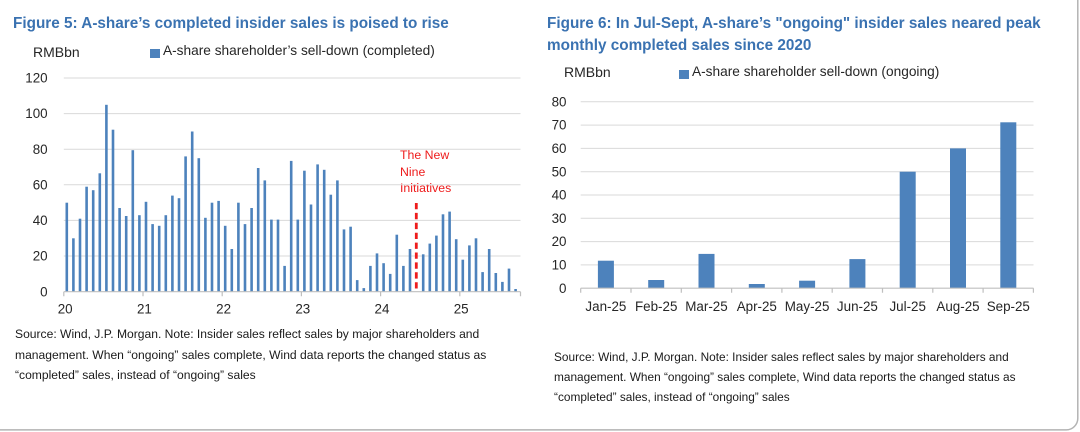 This screenshot has height=432, width=1080. What do you see at coordinates (757, 306) in the screenshot?
I see `svg-text: Apr-25` at bounding box center [757, 306].